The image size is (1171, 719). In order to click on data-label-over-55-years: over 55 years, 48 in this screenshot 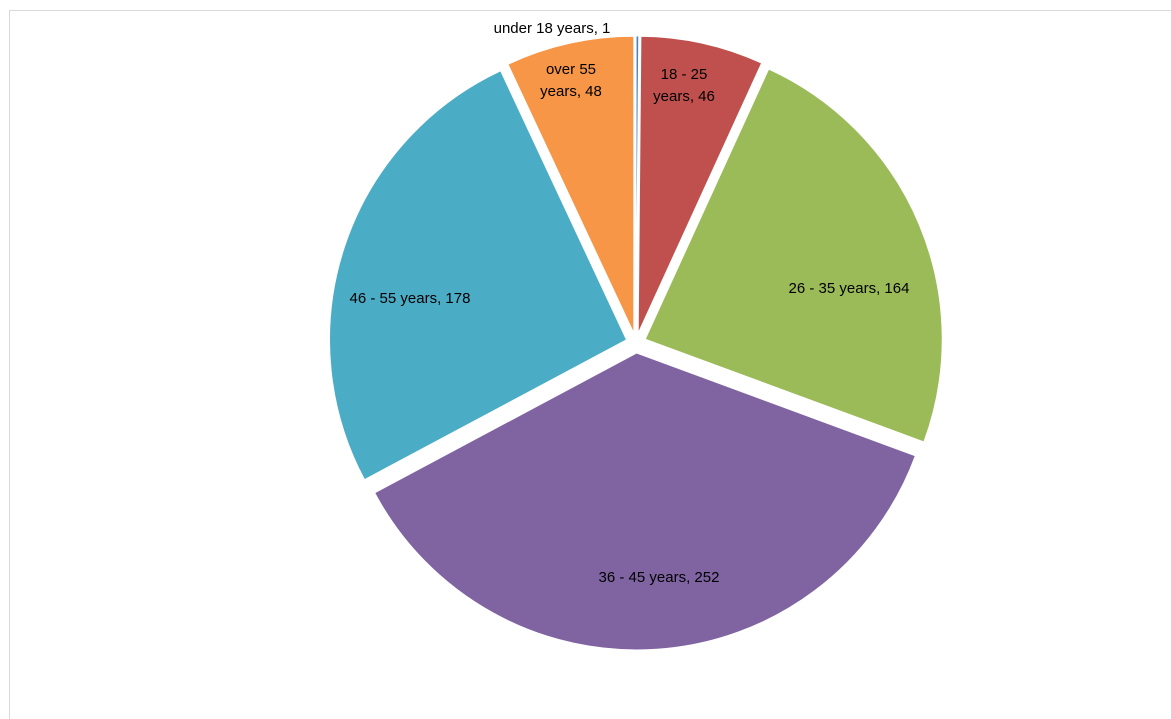, I will do `click(571, 80)`.